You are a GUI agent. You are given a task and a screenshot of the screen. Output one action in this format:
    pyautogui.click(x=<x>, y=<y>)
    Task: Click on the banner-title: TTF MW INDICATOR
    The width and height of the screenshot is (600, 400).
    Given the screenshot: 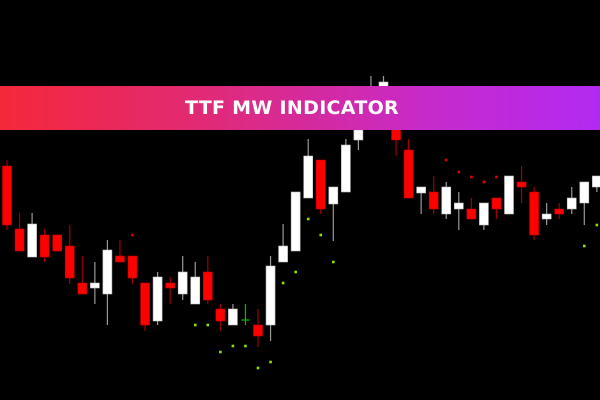 What is the action you would take?
    pyautogui.click(x=292, y=108)
    